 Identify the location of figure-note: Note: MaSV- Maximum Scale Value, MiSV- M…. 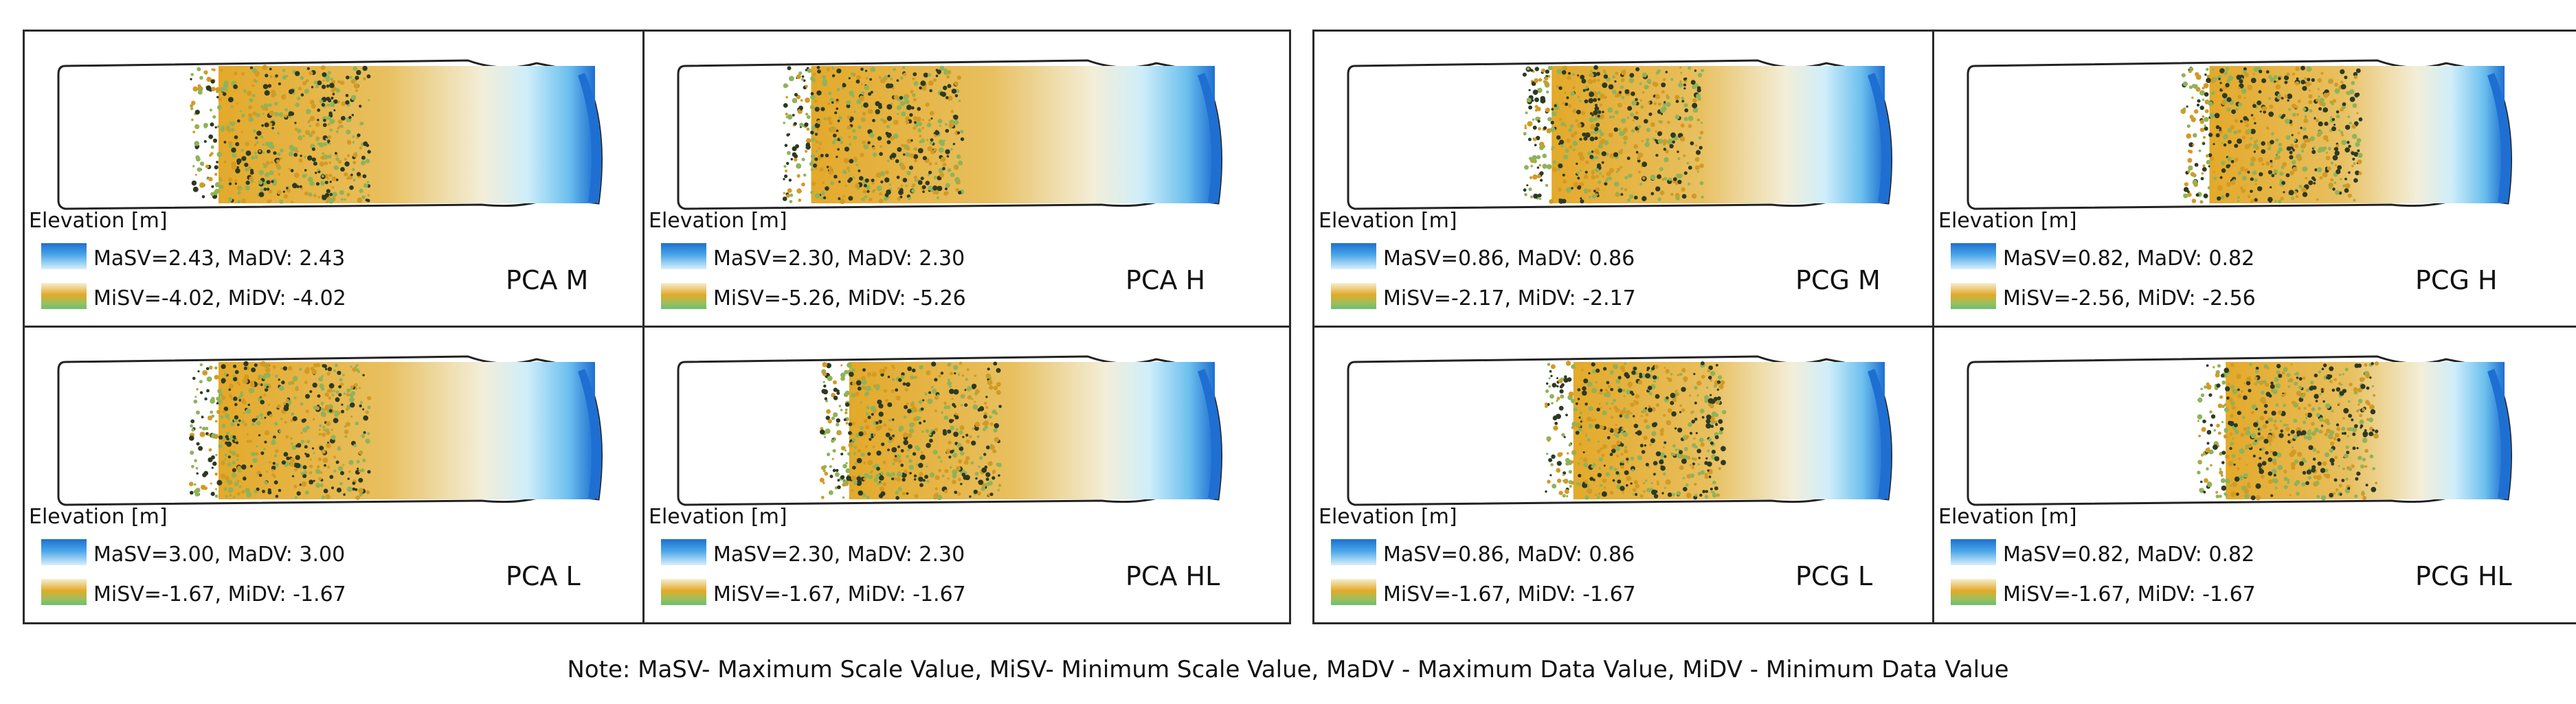
(1288, 670).